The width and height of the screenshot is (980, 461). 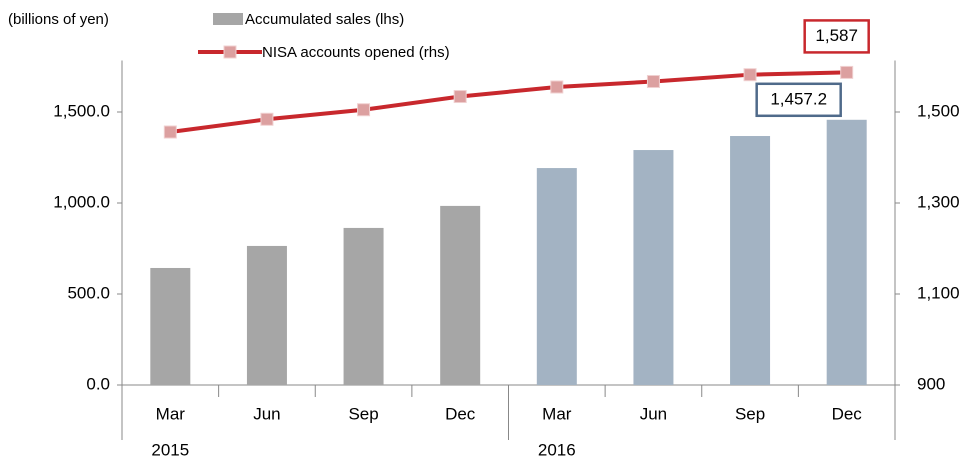 What do you see at coordinates (81, 201) in the screenshot?
I see `y-tick-label: 1,000.0` at bounding box center [81, 201].